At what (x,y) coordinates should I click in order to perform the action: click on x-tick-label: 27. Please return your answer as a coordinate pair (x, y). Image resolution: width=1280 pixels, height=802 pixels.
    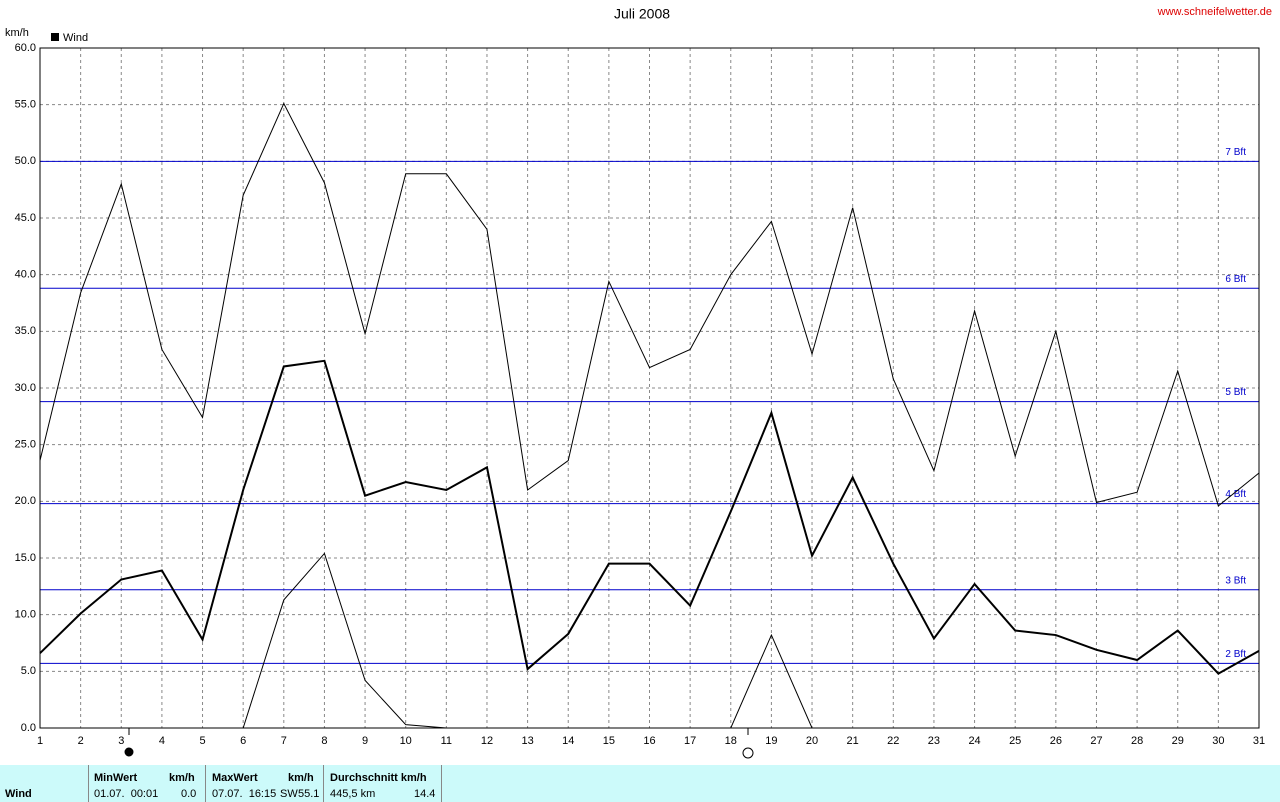
    Looking at the image, I should click on (1096, 741).